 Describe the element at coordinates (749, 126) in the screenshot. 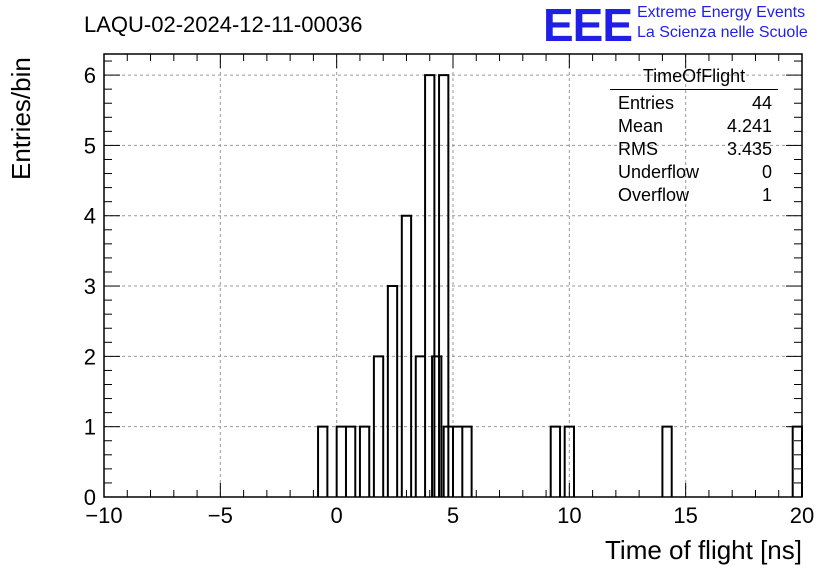

I see `stats-value: 4.241` at that location.